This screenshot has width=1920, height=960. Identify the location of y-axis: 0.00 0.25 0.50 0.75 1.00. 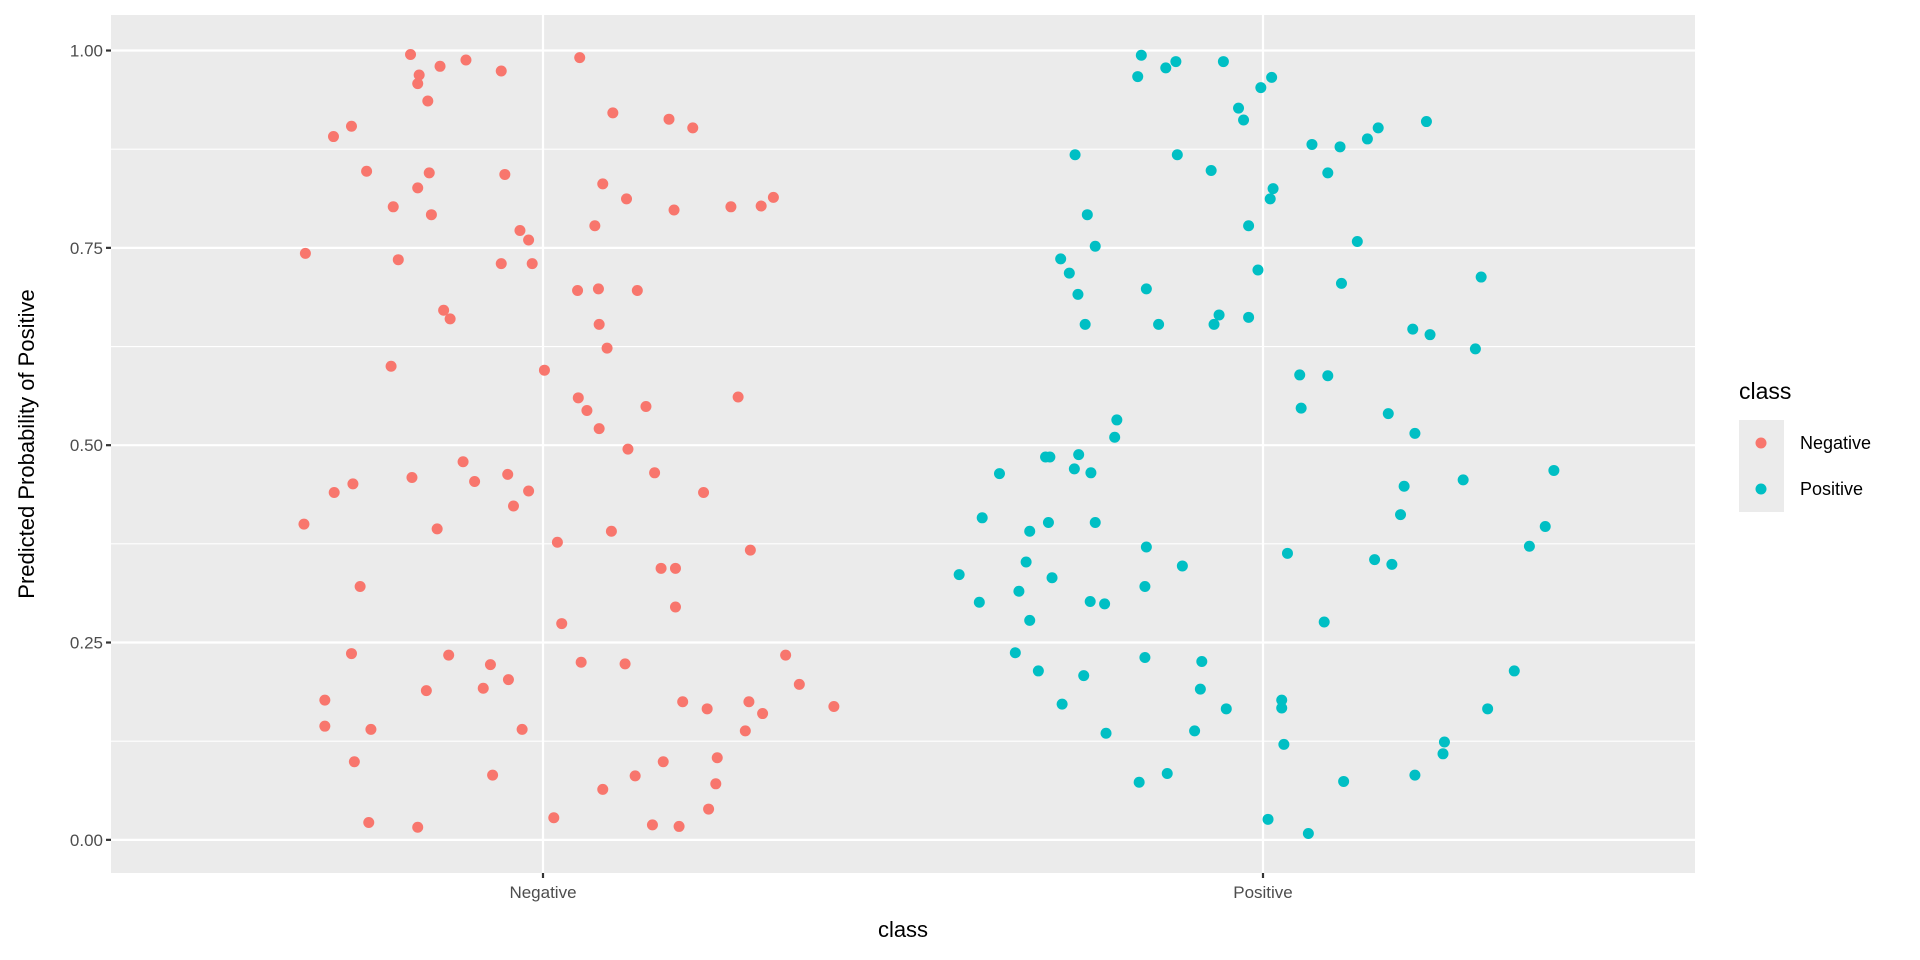
(90, 446).